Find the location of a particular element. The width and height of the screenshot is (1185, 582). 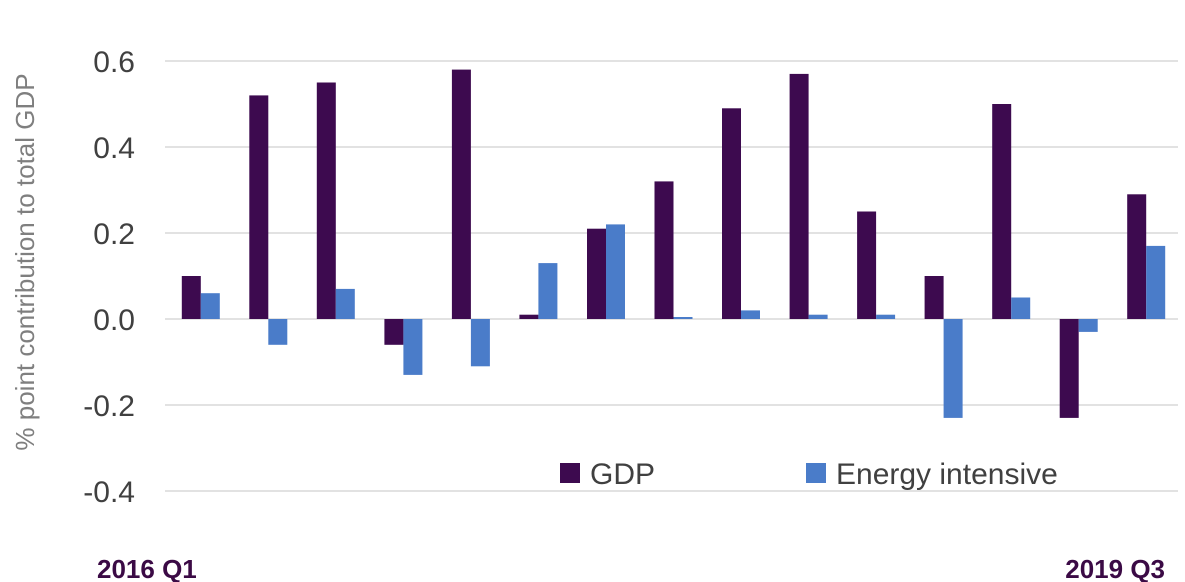

y-tick-label: -0.2 is located at coordinates (109, 406).